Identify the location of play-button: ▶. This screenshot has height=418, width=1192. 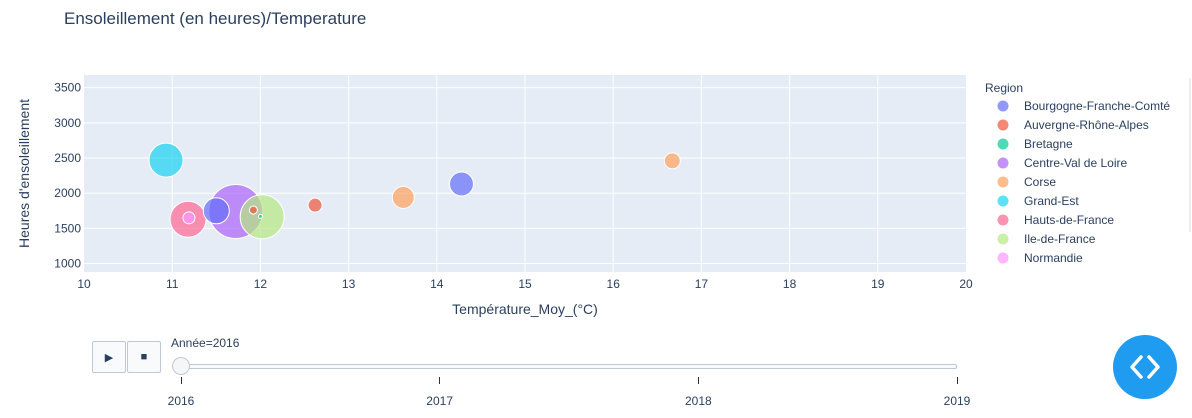
(109, 357).